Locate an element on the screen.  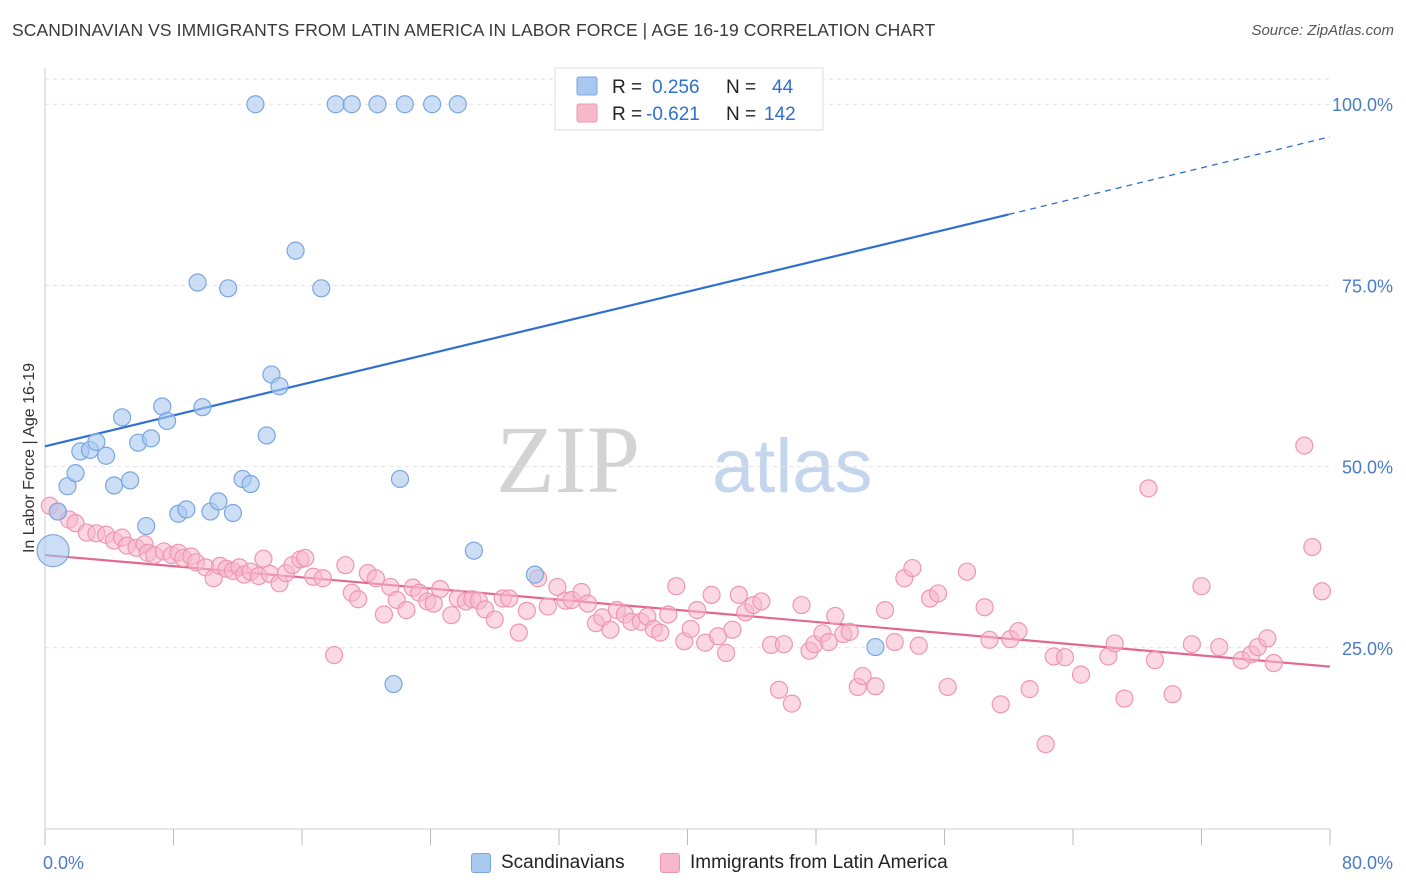
legend-label-latin-america: Immigrants from Latin America is located at coordinates (819, 862).